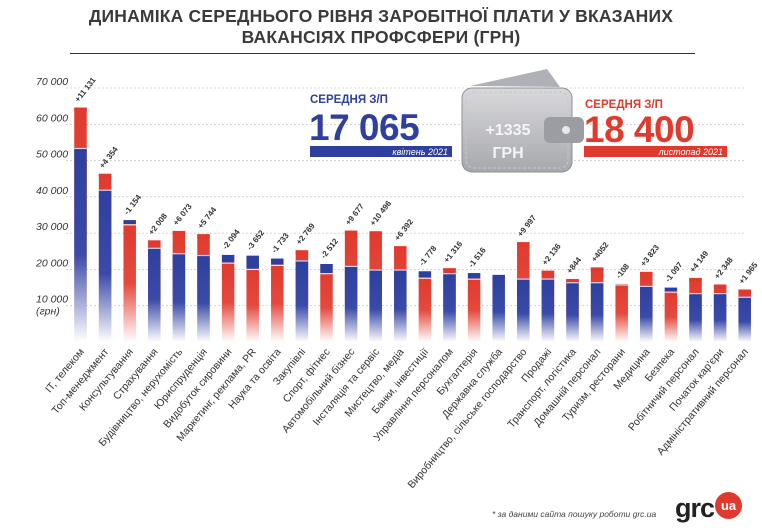  What do you see at coordinates (477, 257) in the screenshot?
I see `change-label: -1 516` at bounding box center [477, 257].